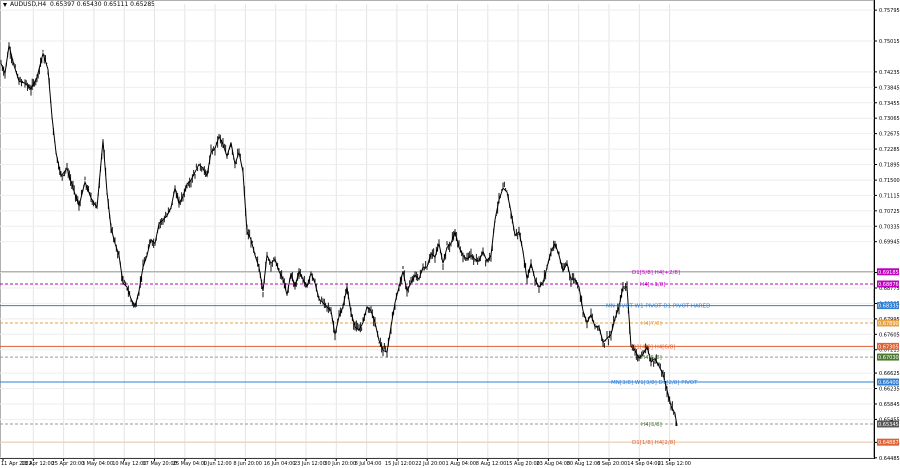 This screenshot has width=900, height=468. I want to click on time-label: 25 May 04:00, so click(190, 464).